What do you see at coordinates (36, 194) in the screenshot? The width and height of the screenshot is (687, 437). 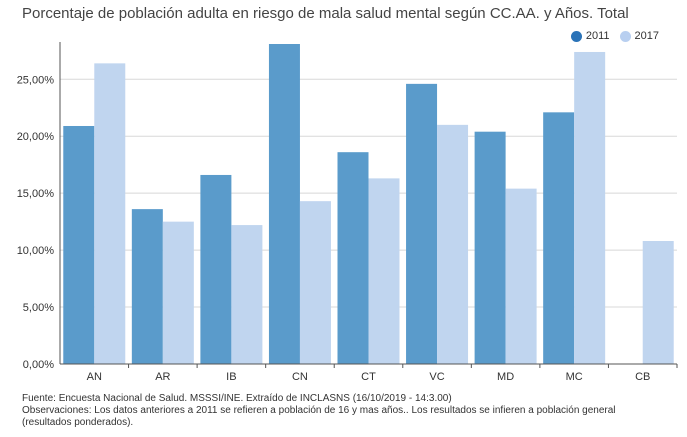 I see `y-tick-label: 15,00%` at bounding box center [36, 194].